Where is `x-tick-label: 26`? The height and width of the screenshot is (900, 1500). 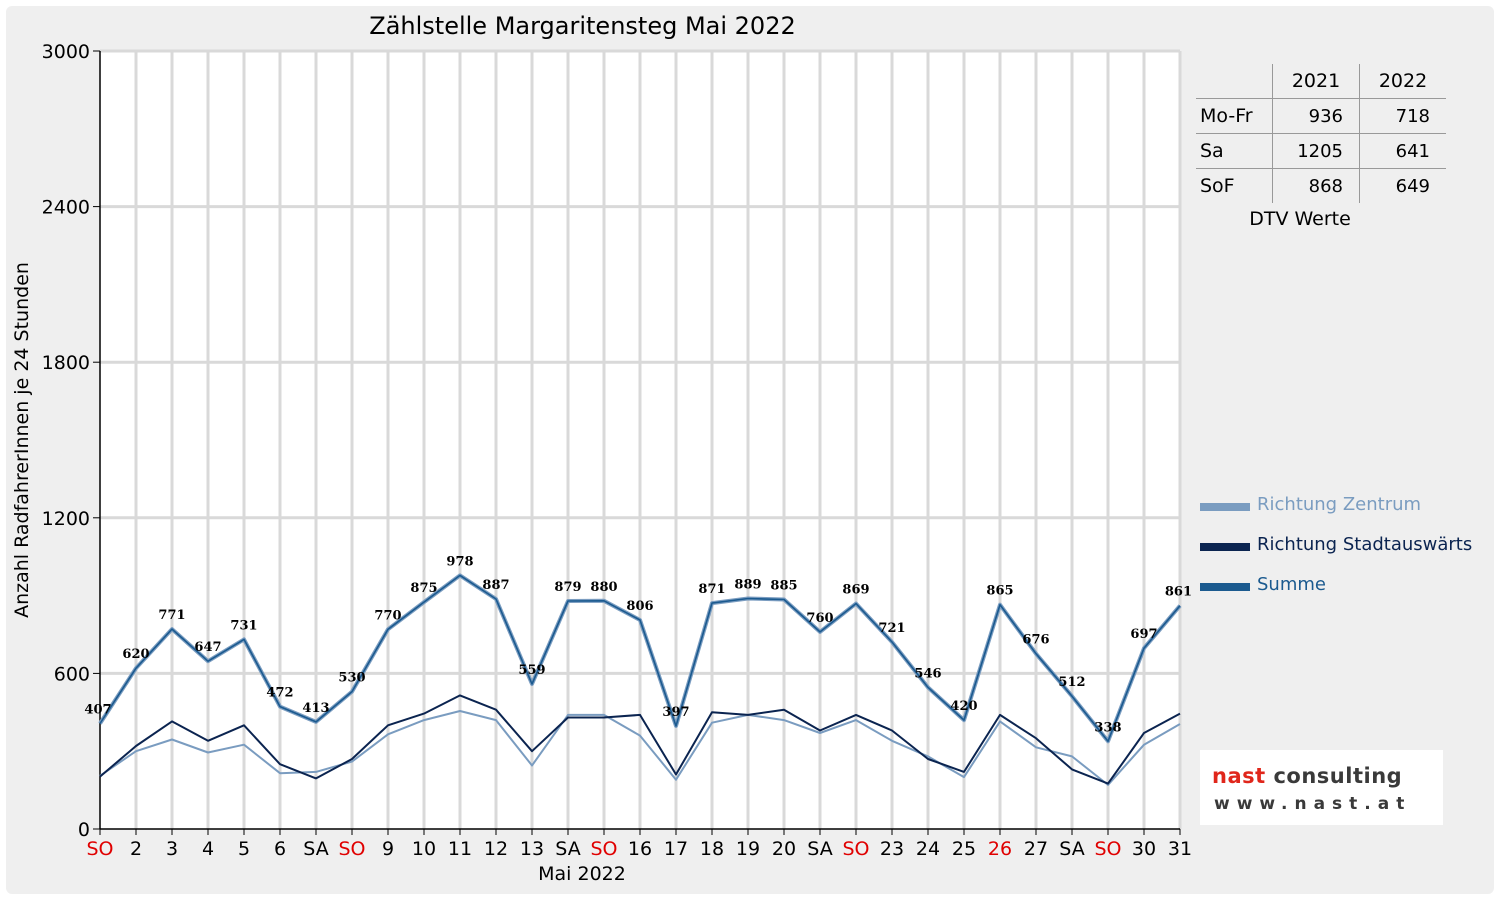 x-tick-label: 26 is located at coordinates (1000, 849).